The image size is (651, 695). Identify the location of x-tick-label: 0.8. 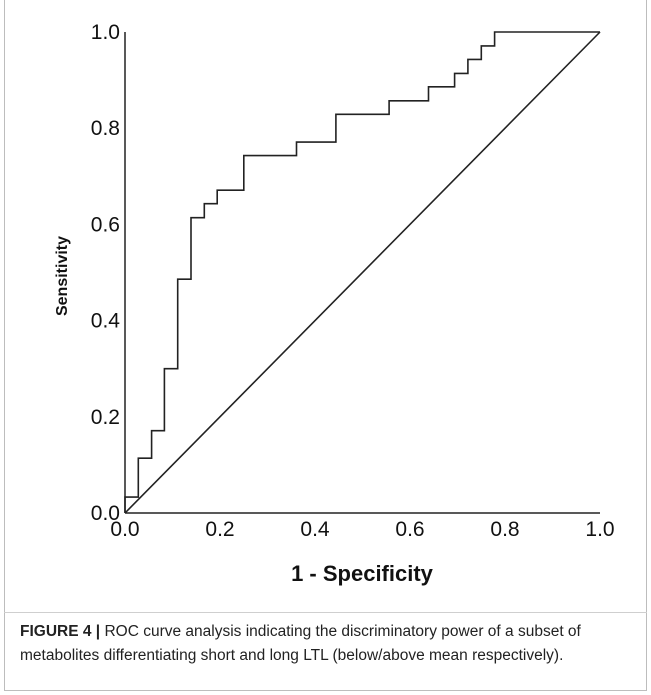
(504, 529).